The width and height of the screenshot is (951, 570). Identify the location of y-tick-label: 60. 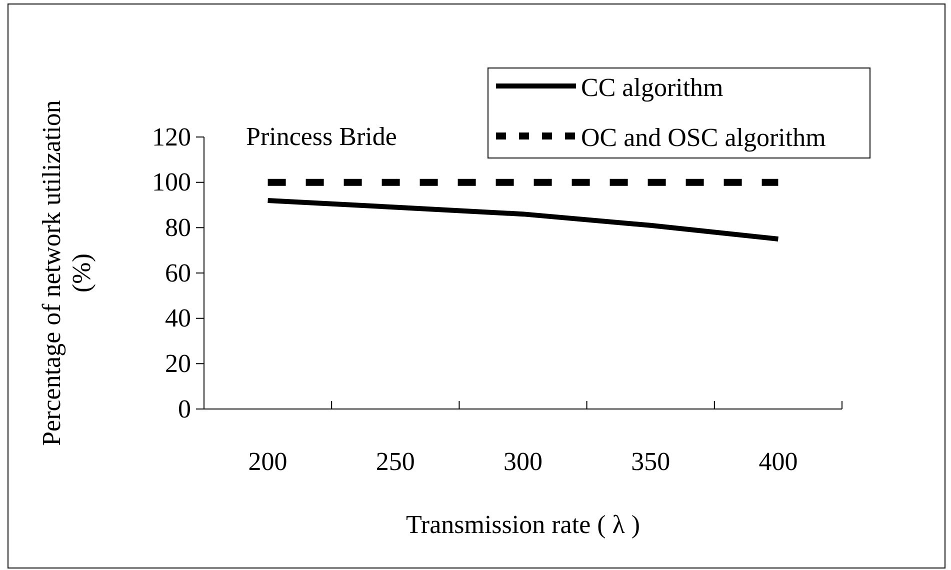
(178, 273).